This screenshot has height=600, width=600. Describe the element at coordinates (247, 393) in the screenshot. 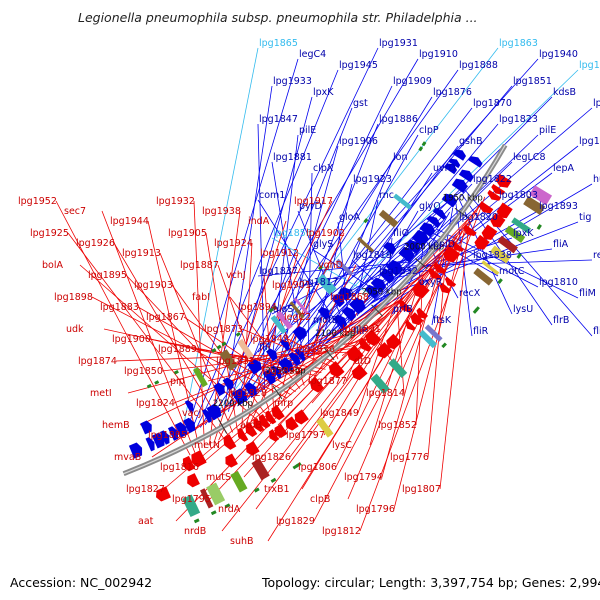

I see `gene-label-reverse: lpg1828` at that location.